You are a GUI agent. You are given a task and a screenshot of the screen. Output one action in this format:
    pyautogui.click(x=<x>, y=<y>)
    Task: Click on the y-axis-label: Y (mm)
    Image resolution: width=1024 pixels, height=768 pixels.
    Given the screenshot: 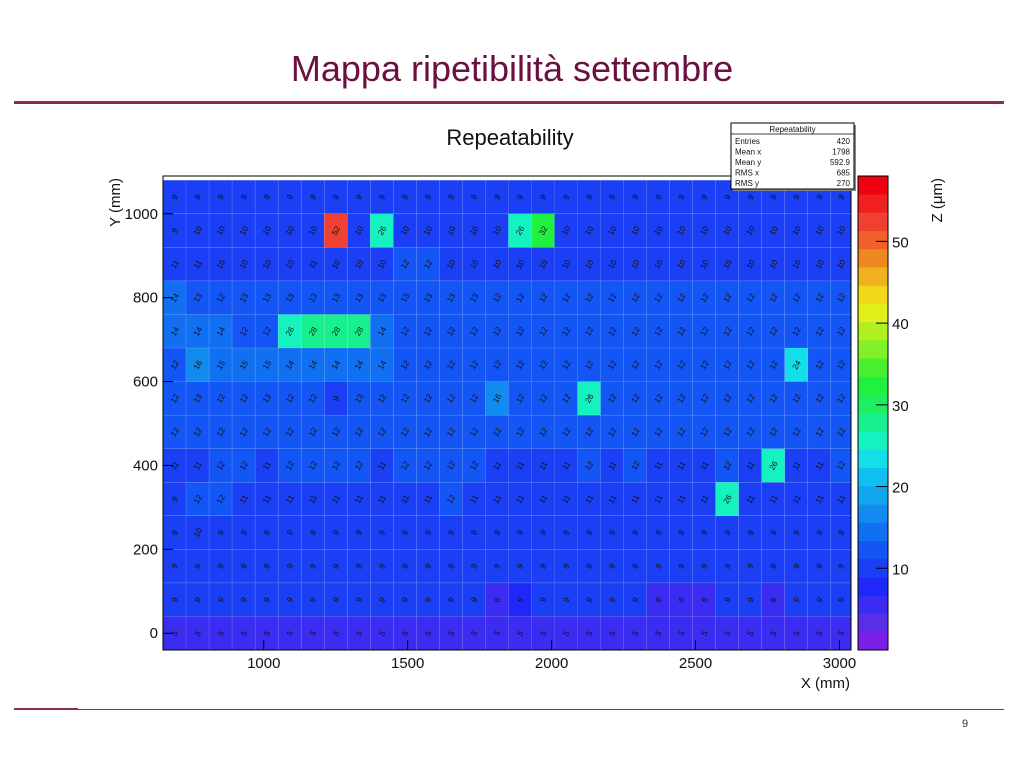 What is the action you would take?
    pyautogui.click(x=115, y=202)
    